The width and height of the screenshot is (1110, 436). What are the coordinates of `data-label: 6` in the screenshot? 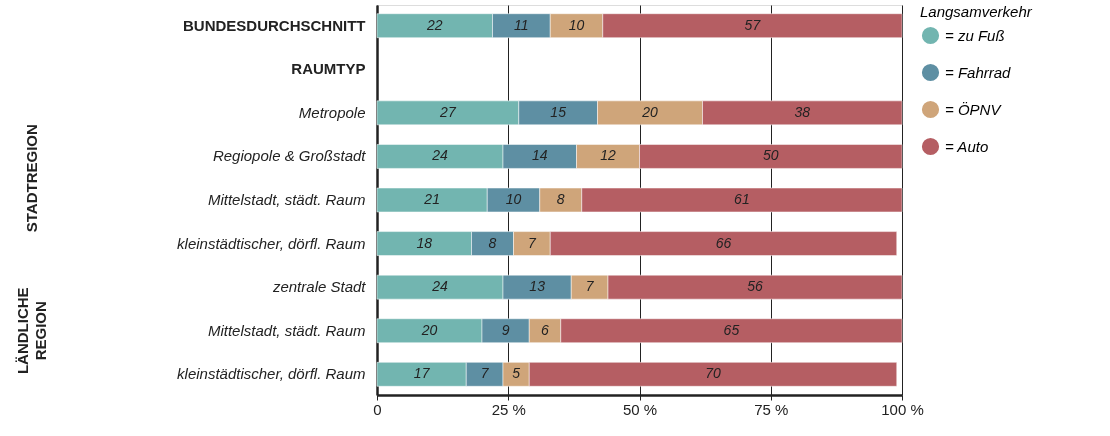 It's located at (545, 329).